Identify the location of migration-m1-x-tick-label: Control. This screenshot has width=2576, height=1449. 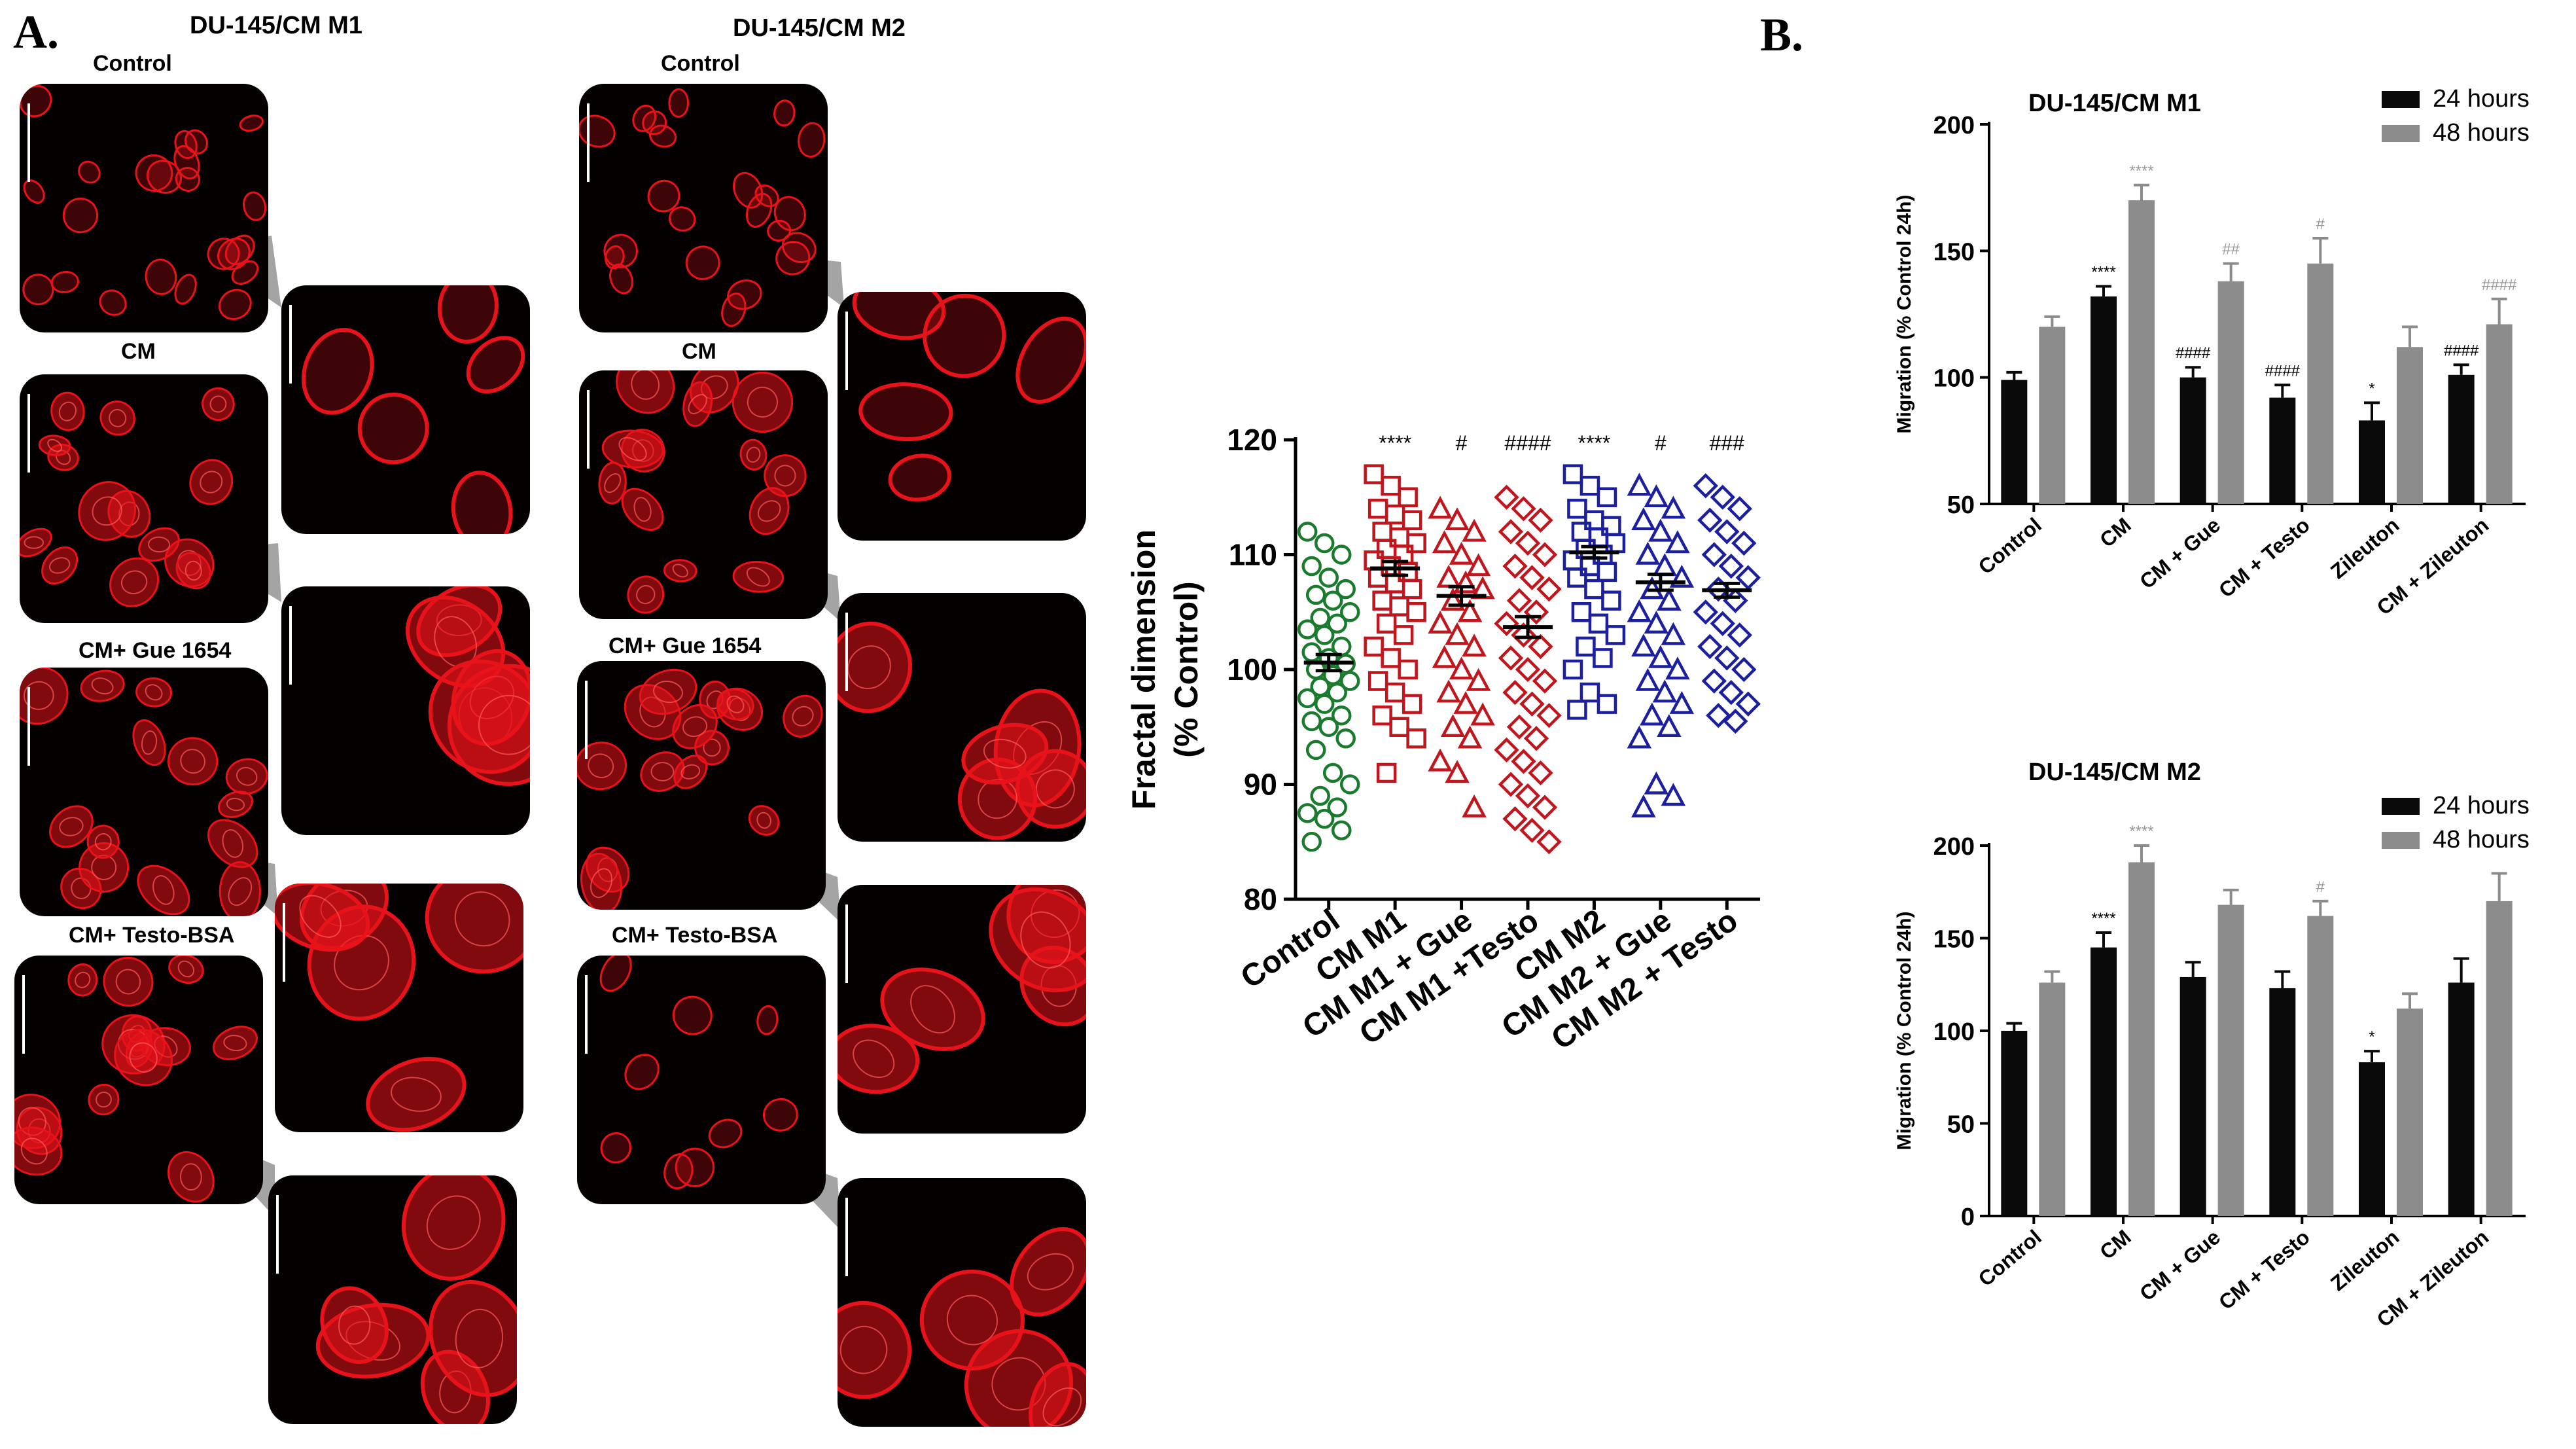
(2010, 546).